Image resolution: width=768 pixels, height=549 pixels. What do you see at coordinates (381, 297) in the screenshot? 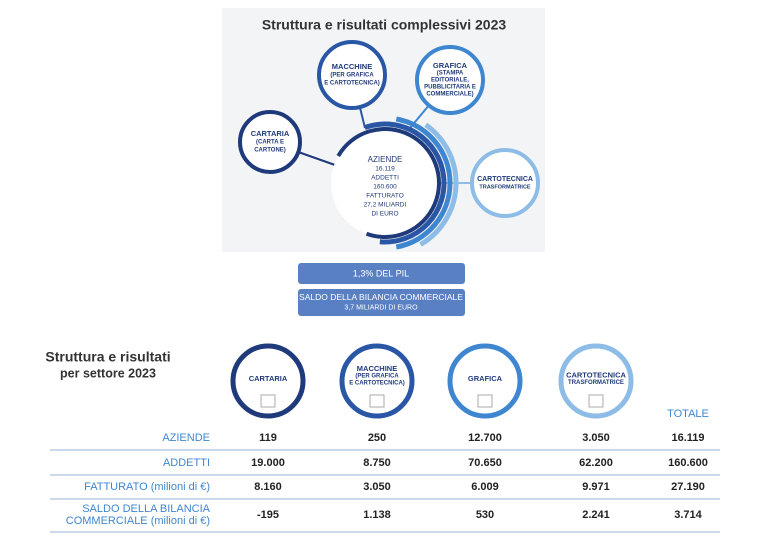
I see `balance-text: SALDO DELLA BILANCIA COMMERCIALE` at bounding box center [381, 297].